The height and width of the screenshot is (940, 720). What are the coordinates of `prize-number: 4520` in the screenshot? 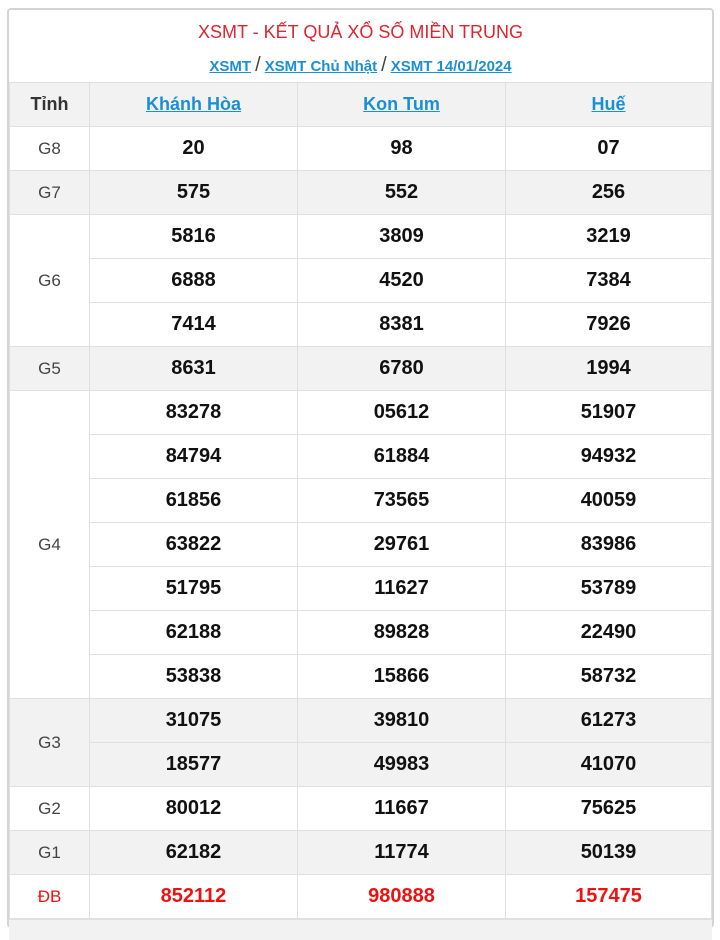 It's located at (401, 280).